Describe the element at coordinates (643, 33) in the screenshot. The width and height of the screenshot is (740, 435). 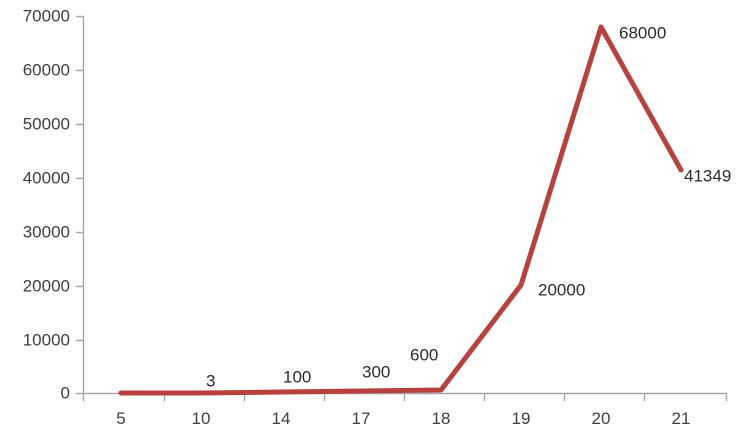
I see `data-label: 68000` at that location.